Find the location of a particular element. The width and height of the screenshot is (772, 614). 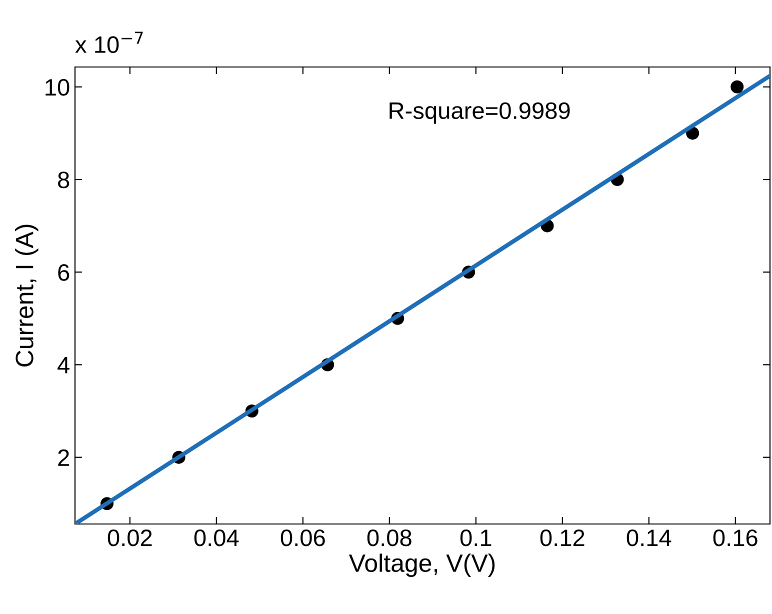

x-tick-label: 0.02 is located at coordinates (130, 537).